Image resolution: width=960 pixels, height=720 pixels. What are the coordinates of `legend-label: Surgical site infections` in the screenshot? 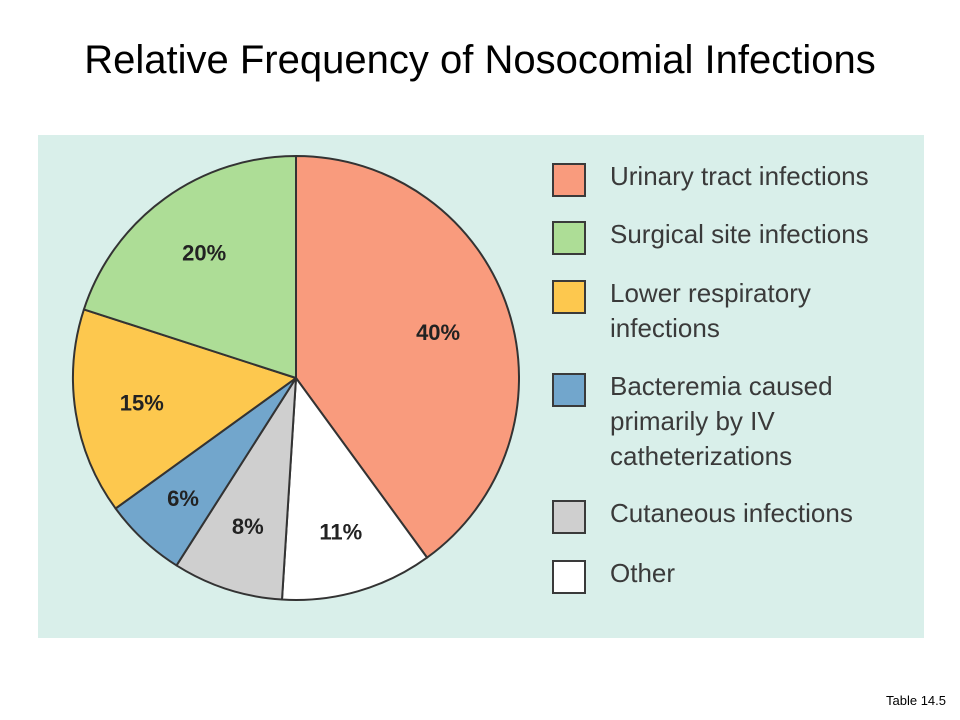 It's located at (739, 234).